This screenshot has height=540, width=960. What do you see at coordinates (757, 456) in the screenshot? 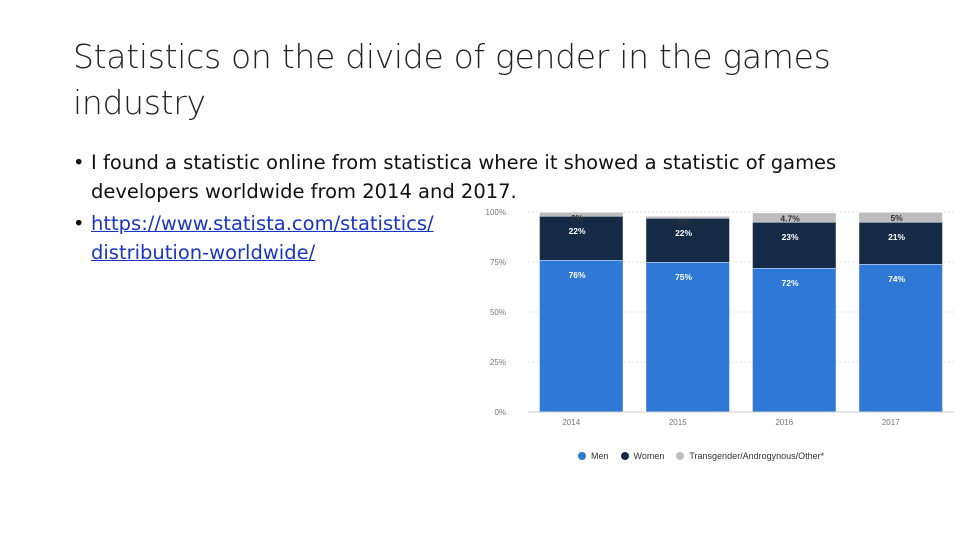
I see `legend-label: Transgender/Androgynous/Other*` at bounding box center [757, 456].